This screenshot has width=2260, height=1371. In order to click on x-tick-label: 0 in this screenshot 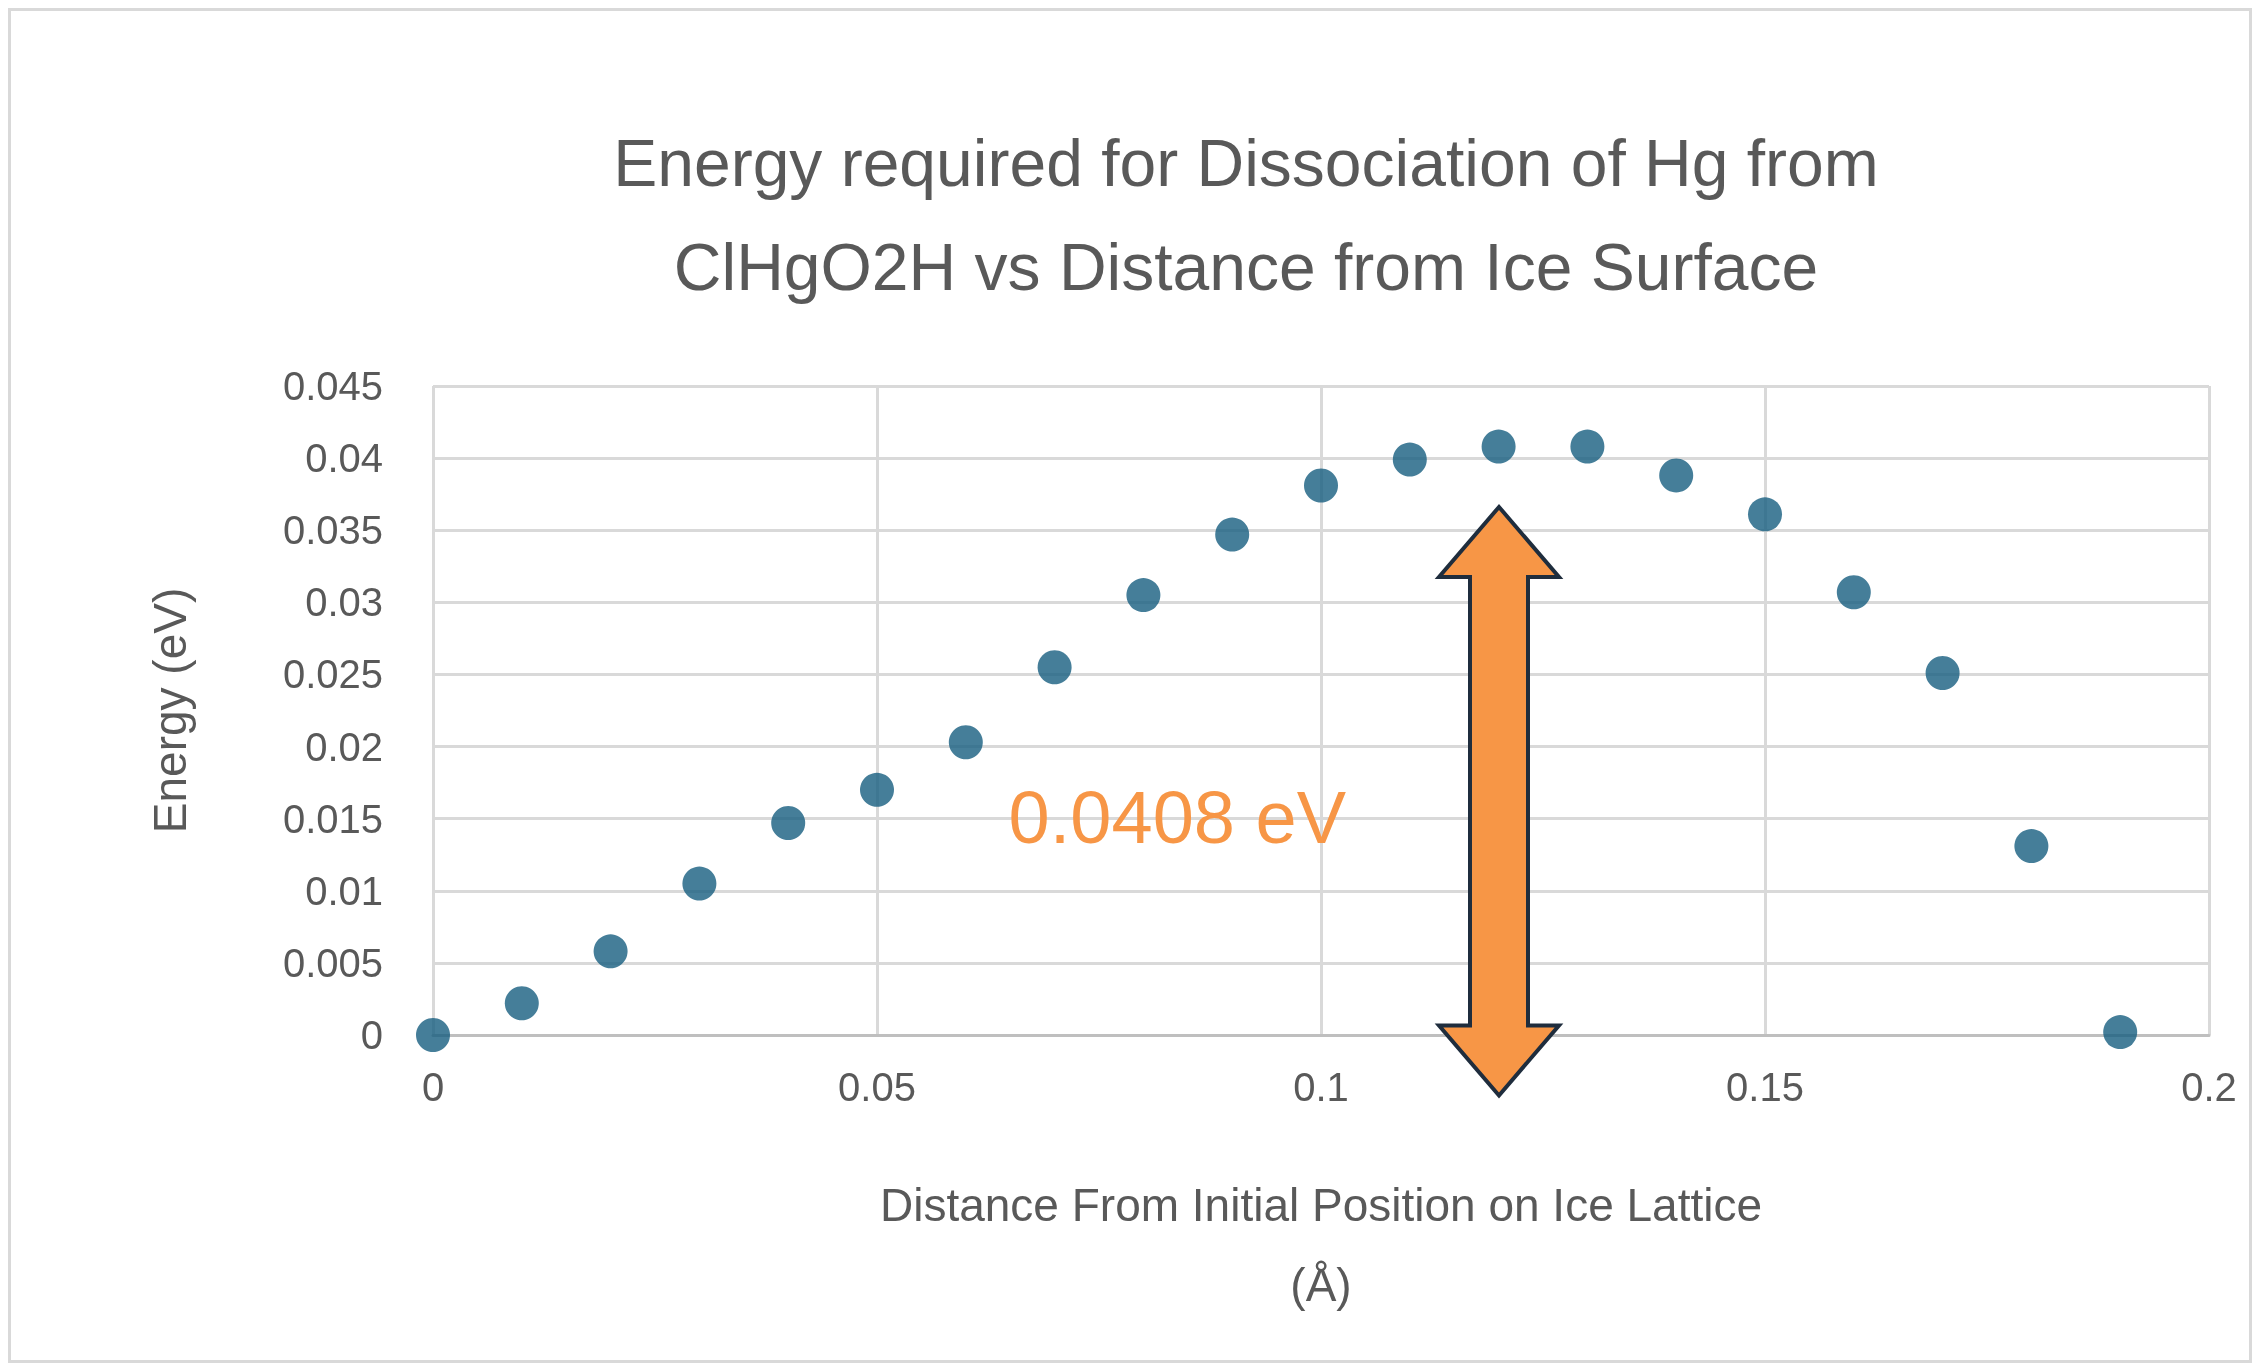, I will do `click(433, 1087)`.